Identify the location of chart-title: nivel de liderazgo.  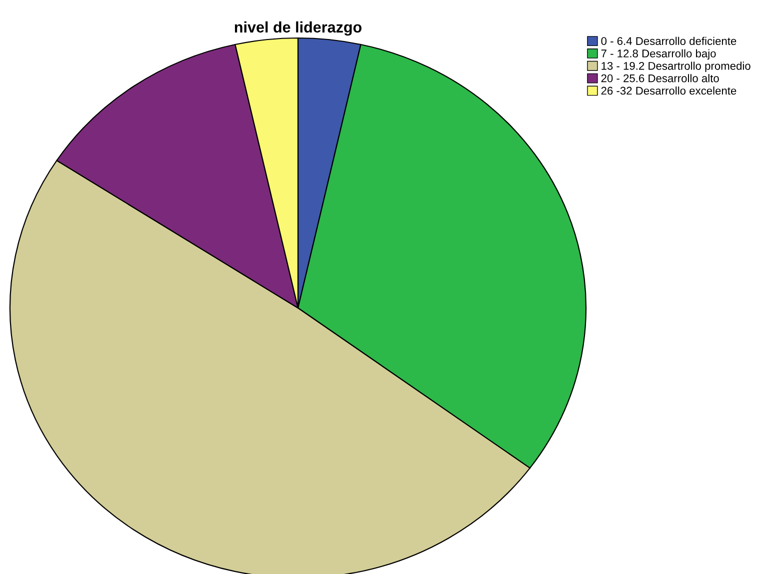
(298, 28).